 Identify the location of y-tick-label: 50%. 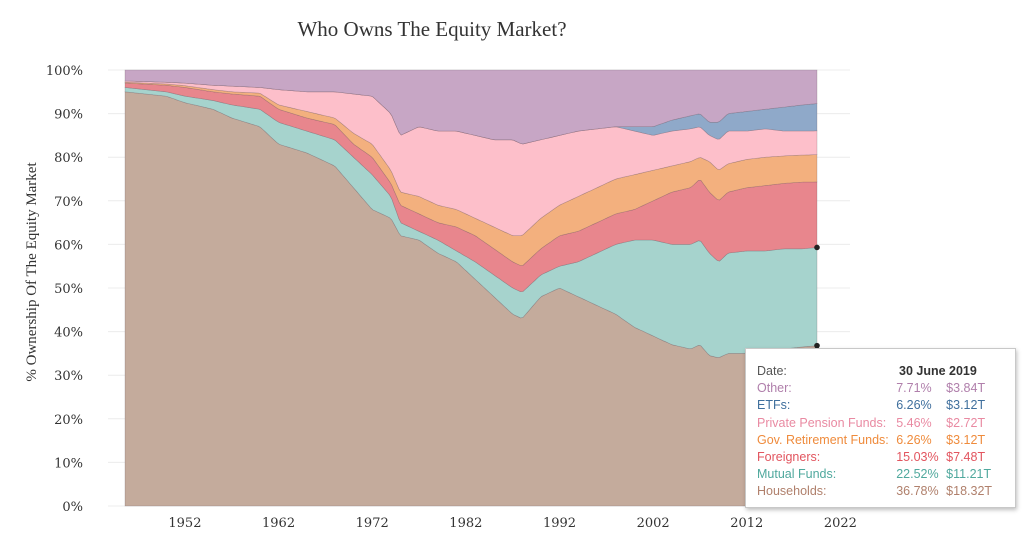
(68, 289).